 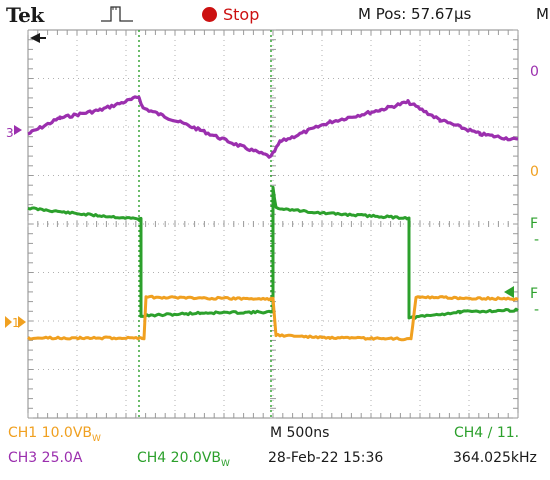 I want to click on trigger-readout: CH4 ∕ 11., so click(x=487, y=433).